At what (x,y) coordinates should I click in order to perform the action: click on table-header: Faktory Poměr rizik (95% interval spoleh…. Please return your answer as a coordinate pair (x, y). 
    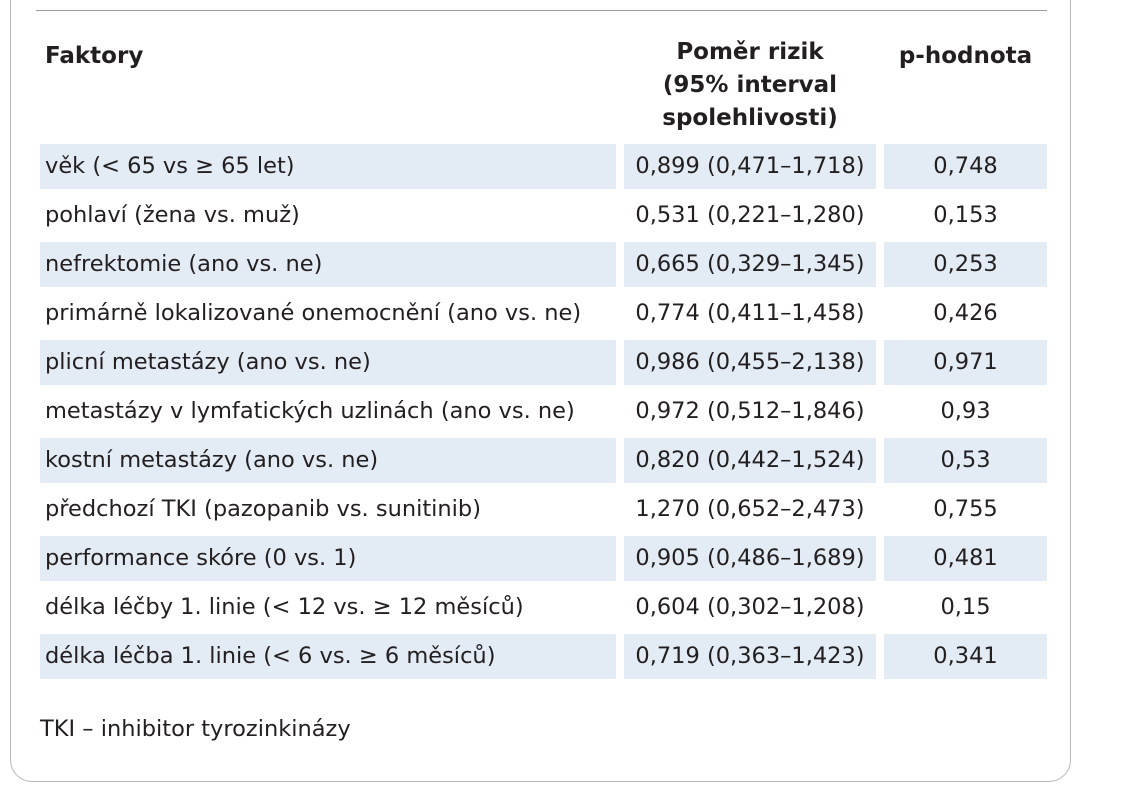
    Looking at the image, I should click on (543, 87).